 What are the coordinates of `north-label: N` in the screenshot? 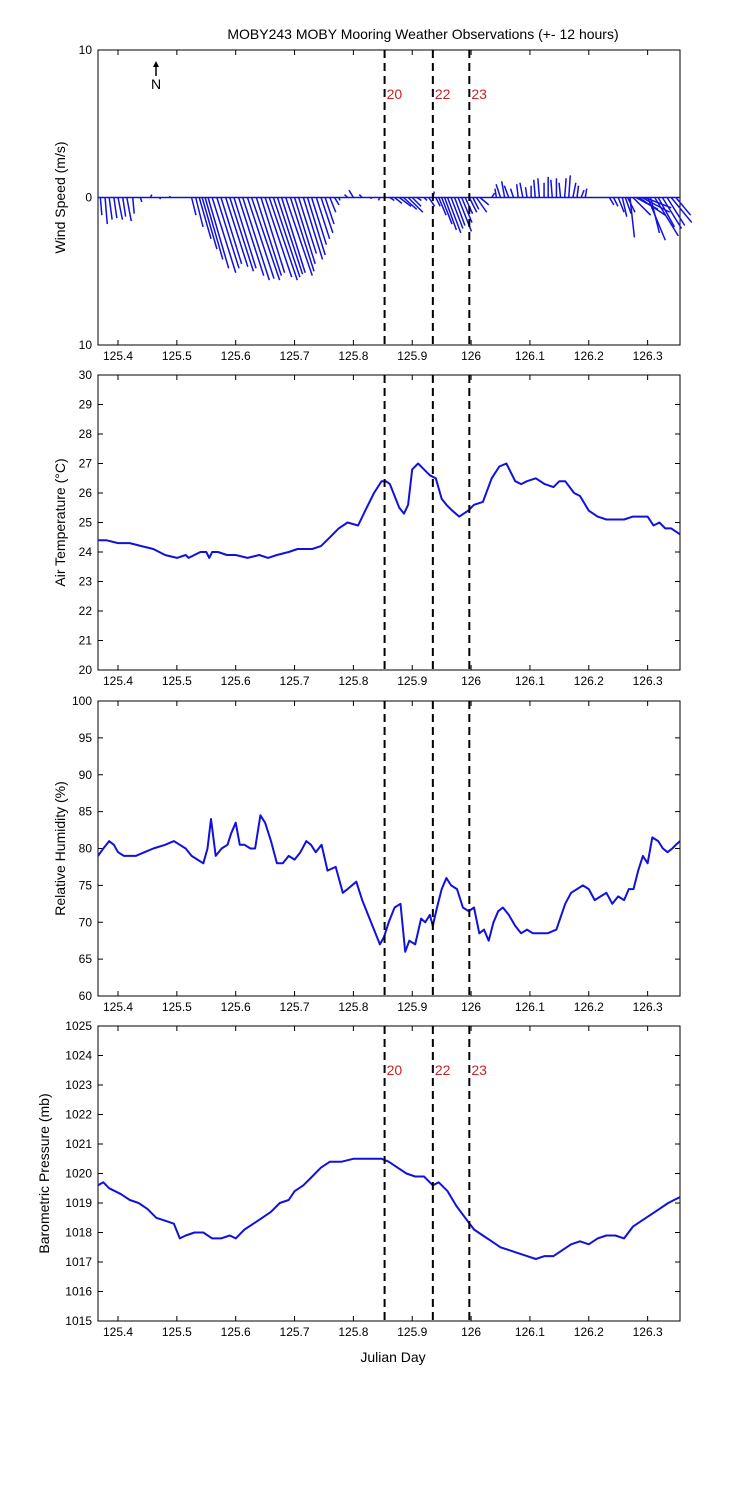 It's located at (156, 84).